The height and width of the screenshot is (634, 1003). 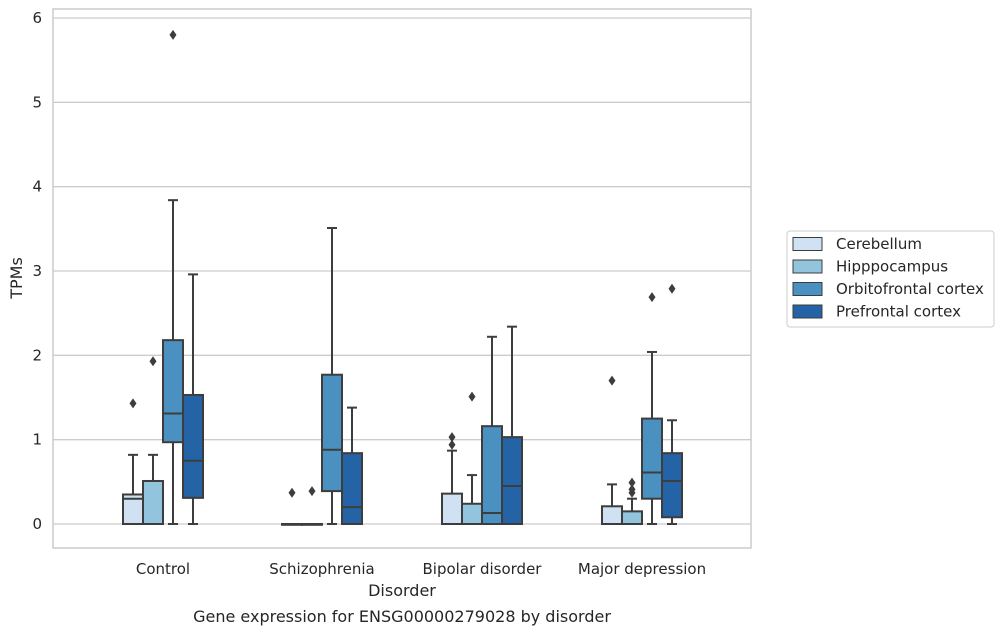 What do you see at coordinates (37, 187) in the screenshot?
I see `y-tick-label: 4` at bounding box center [37, 187].